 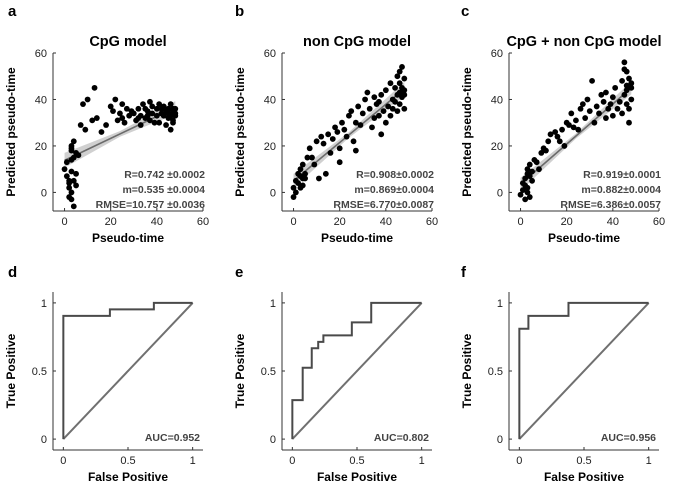 What do you see at coordinates (583, 370) in the screenshot?
I see `roc-curve` at bounding box center [583, 370].